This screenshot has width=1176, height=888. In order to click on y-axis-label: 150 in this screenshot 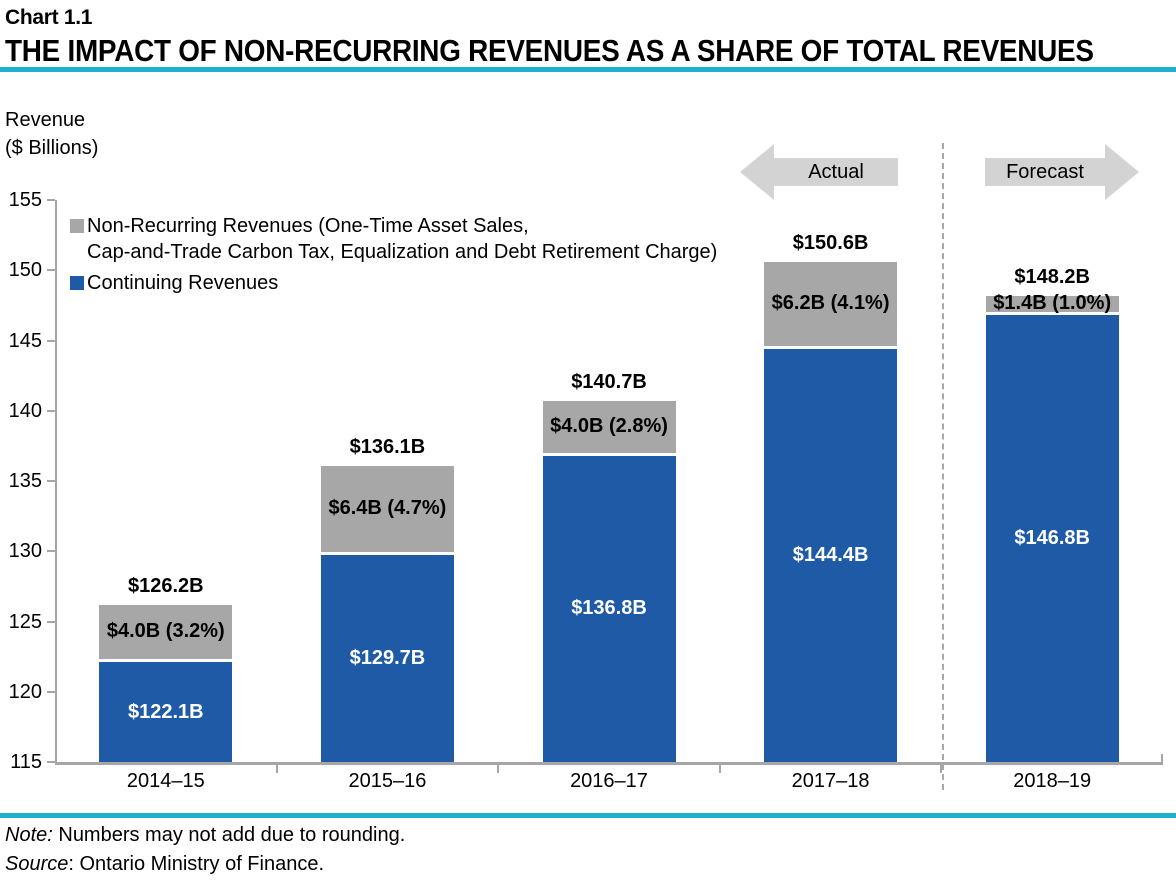, I will do `click(25, 270)`.